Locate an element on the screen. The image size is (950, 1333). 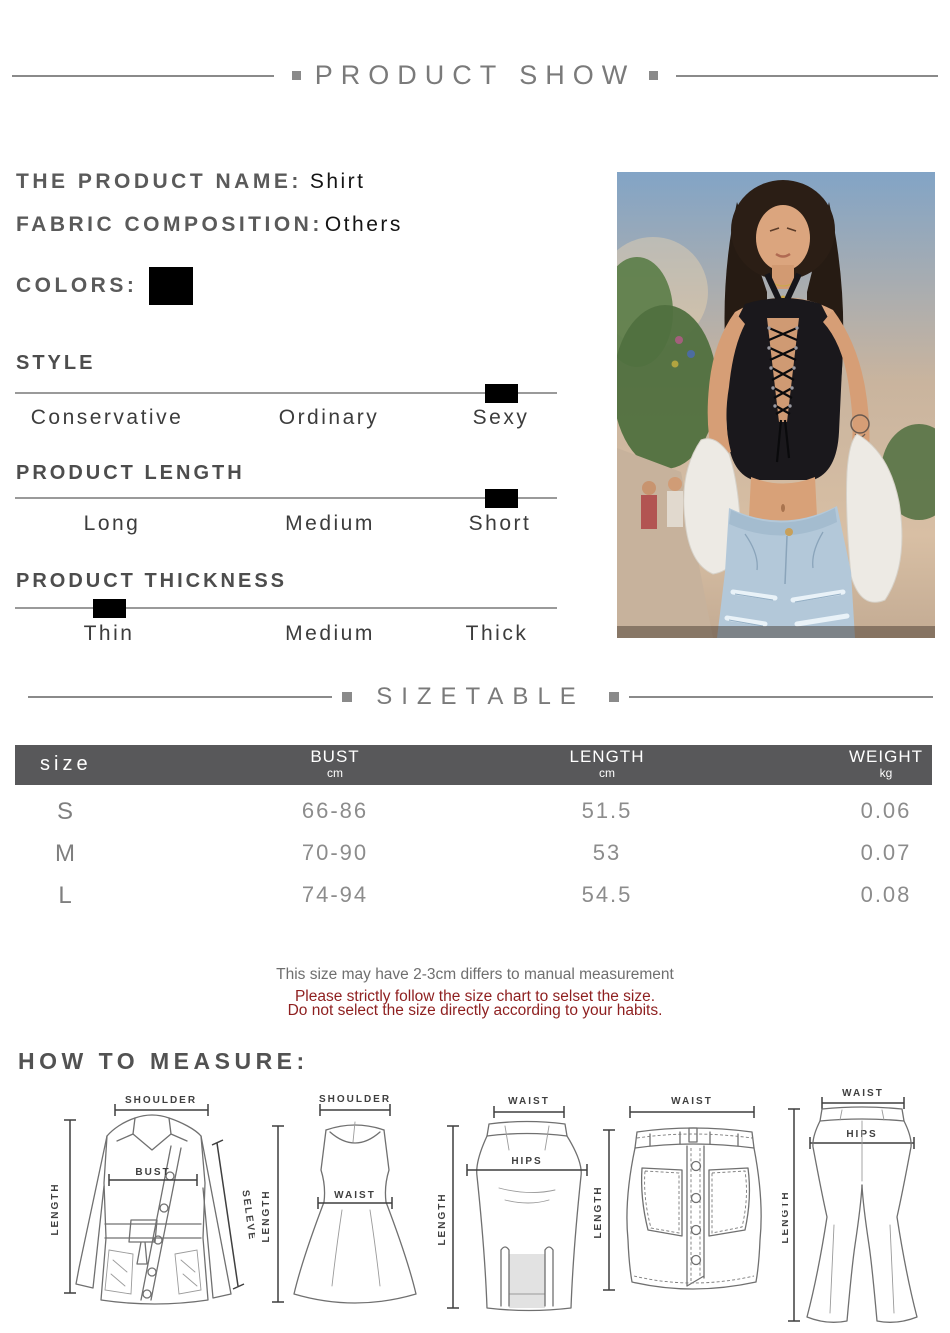
cell-length: 51.5 is located at coordinates (607, 810).